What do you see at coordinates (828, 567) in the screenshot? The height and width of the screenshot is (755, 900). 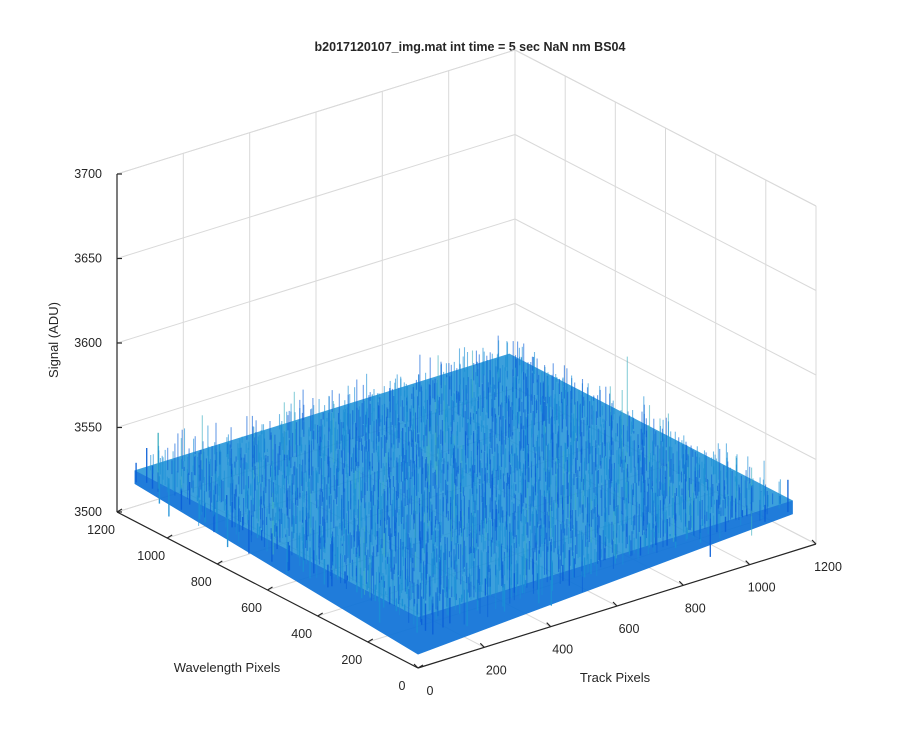 I see `x-tick-label: 1200` at bounding box center [828, 567].